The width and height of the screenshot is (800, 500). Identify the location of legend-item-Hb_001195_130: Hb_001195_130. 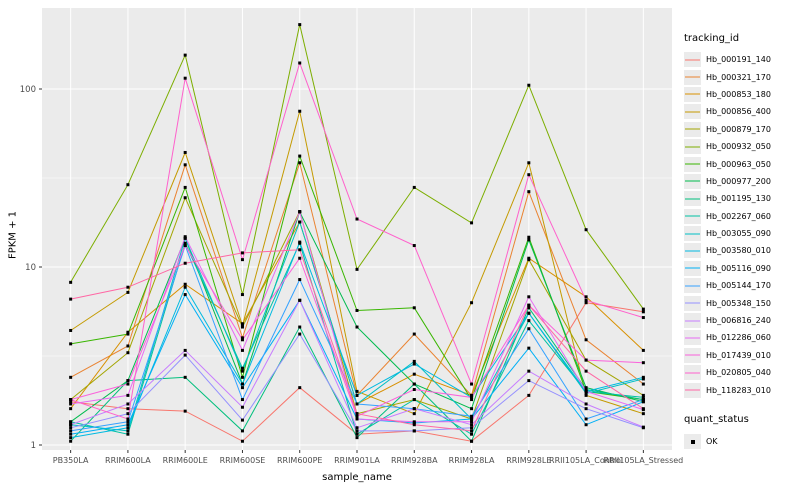
(741, 198).